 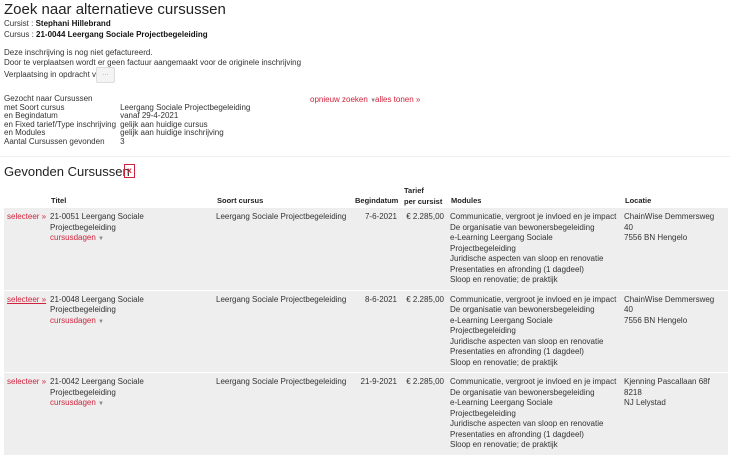 I want to click on opnieuw-zoeken-link: opnieuw zoeken ▼, so click(x=343, y=99).